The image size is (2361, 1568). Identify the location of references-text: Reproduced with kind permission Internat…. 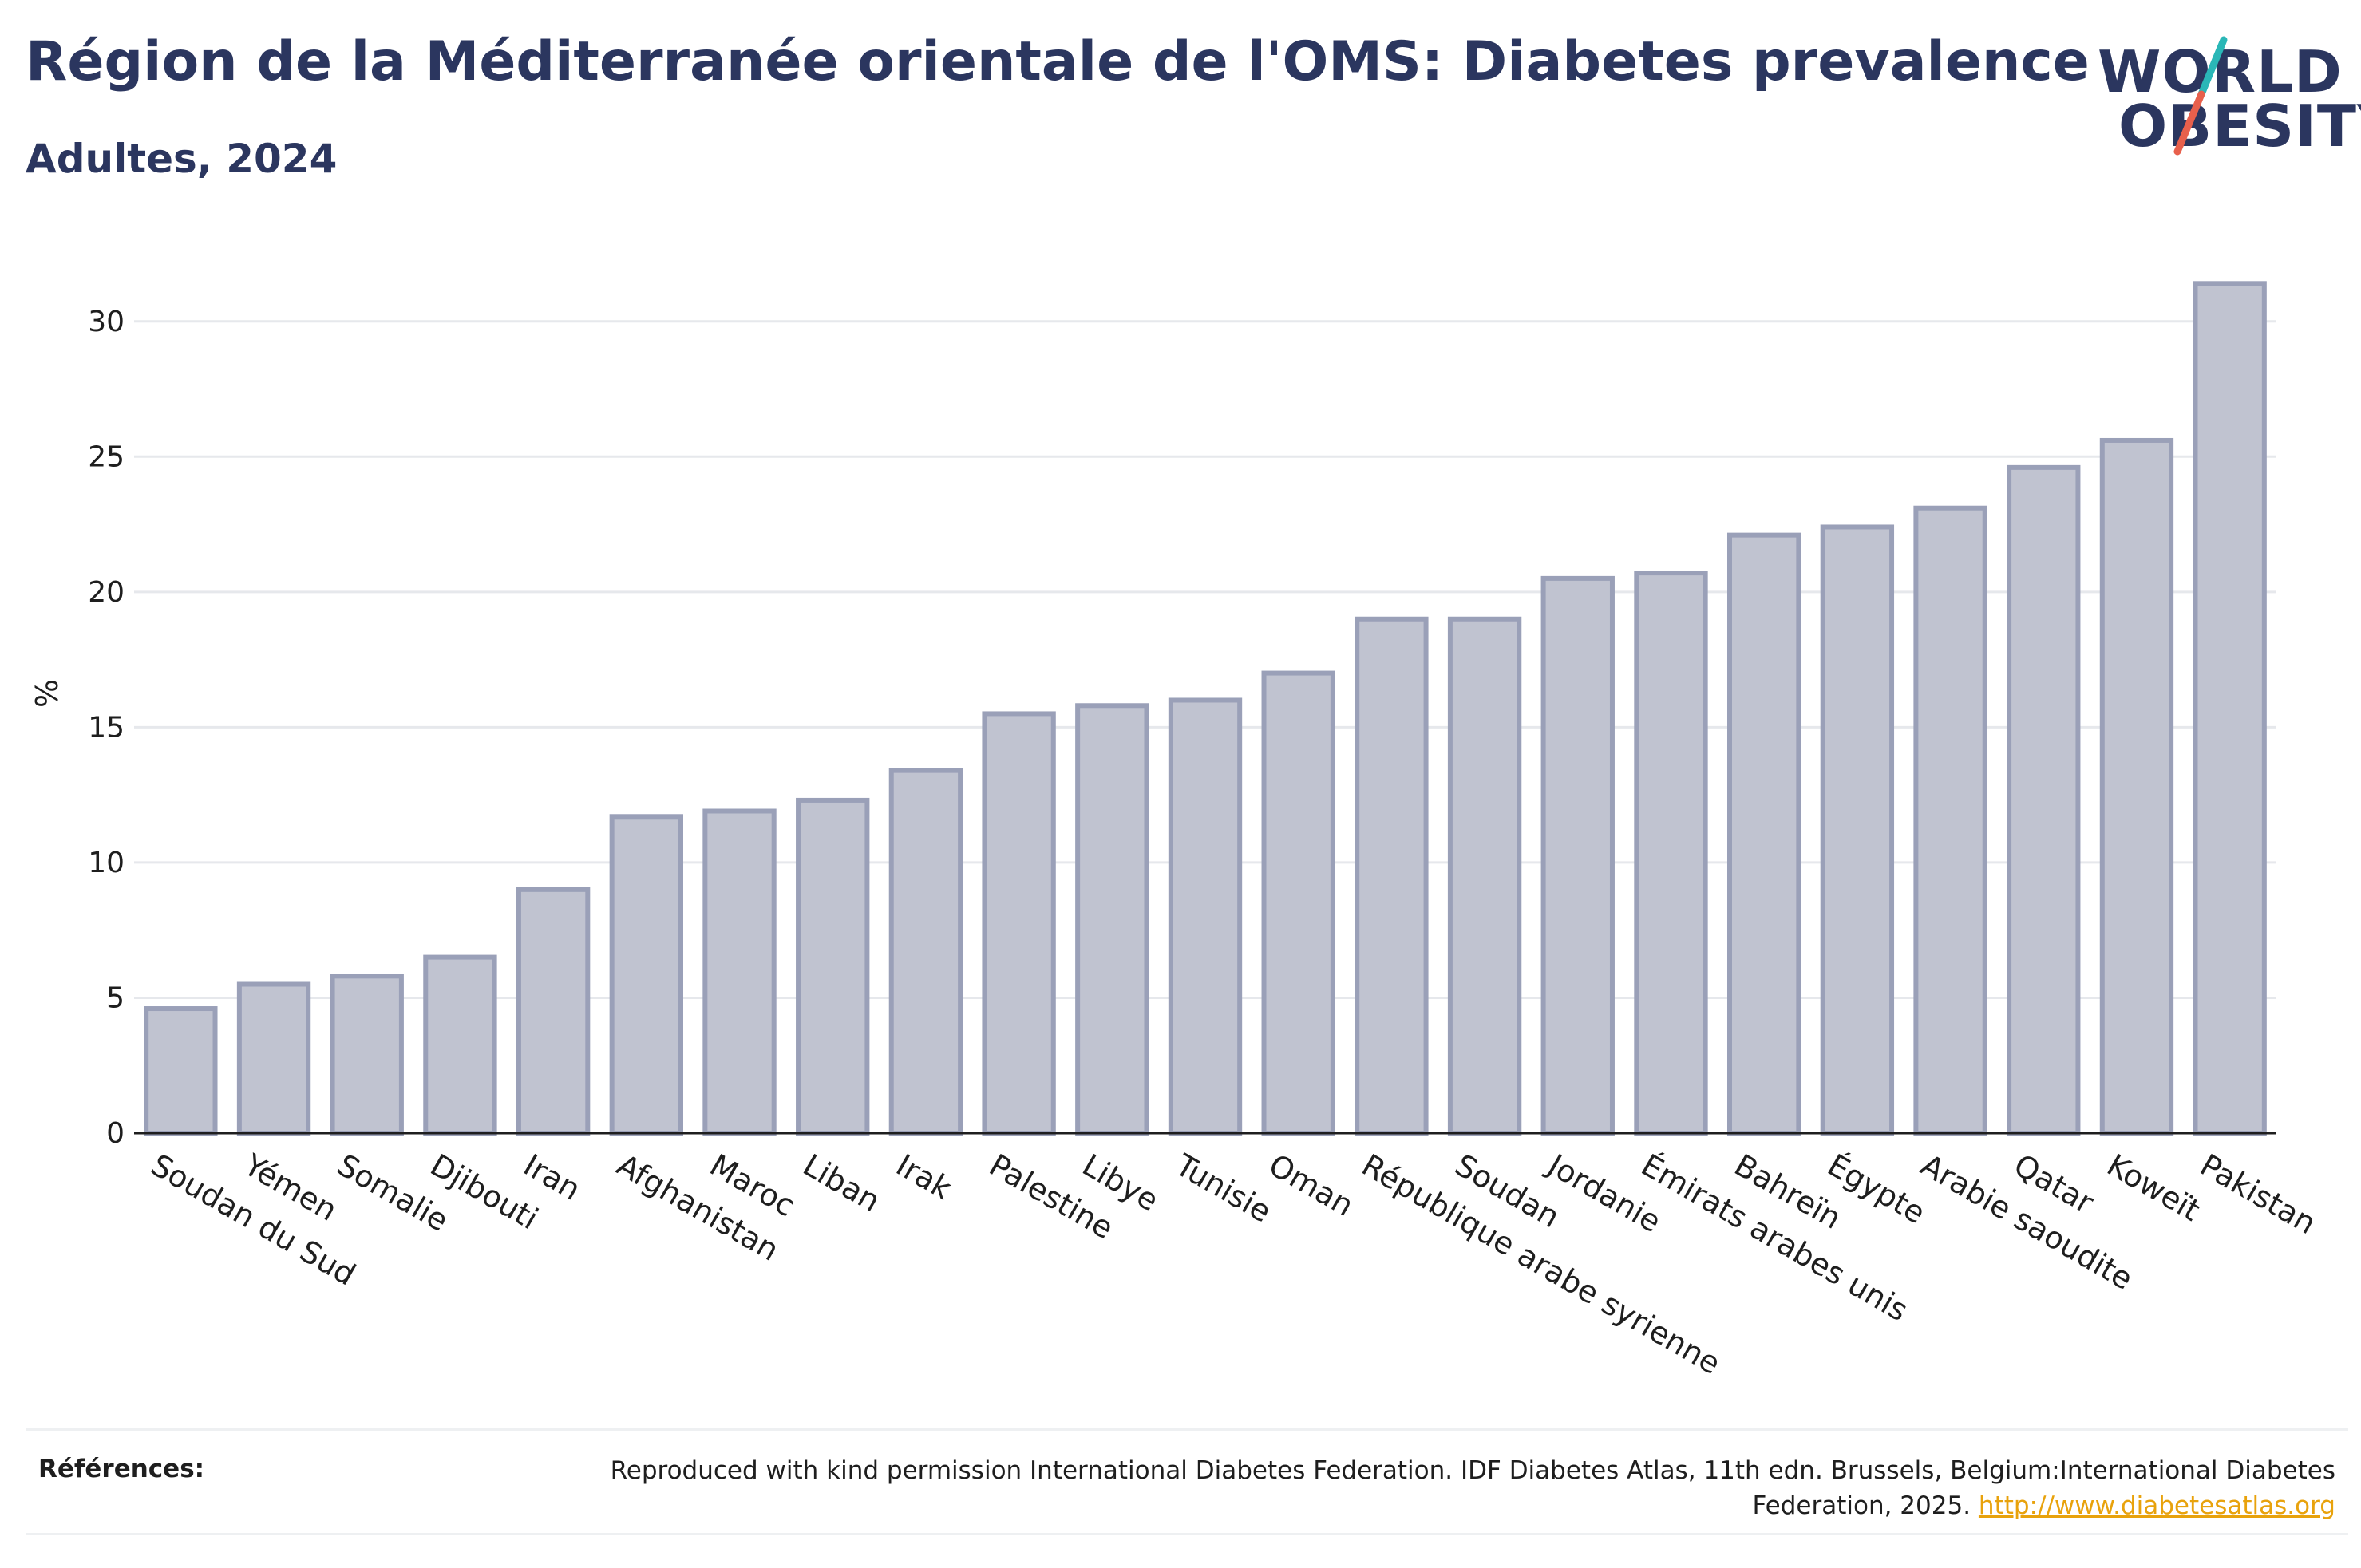
(1457, 1488).